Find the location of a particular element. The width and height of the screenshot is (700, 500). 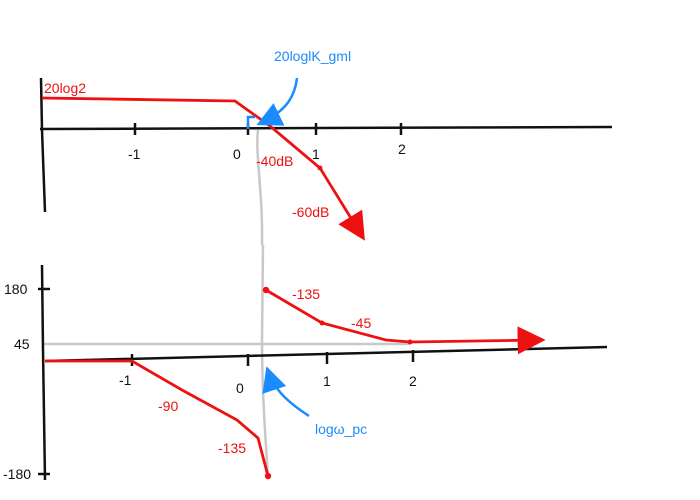

phase-crossover-arrow is located at coordinates (288, 393).